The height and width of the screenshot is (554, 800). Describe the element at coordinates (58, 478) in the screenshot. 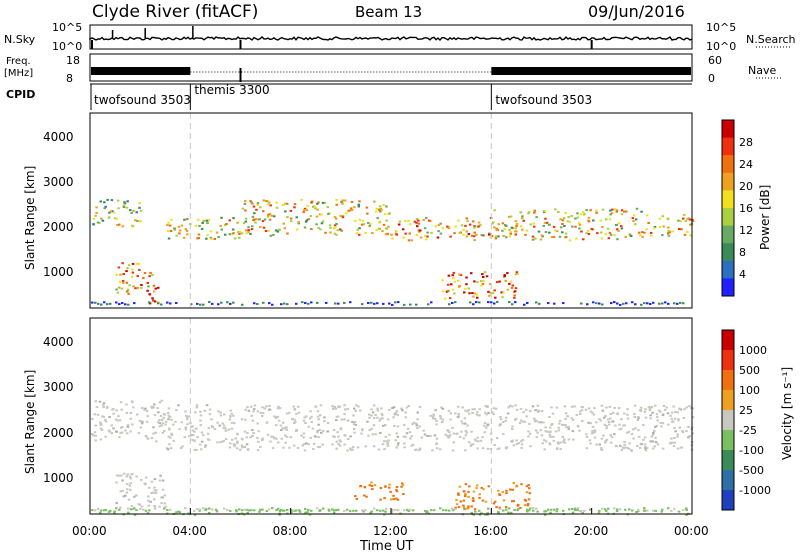

I see `velocity-ytick-1000: 1000` at that location.